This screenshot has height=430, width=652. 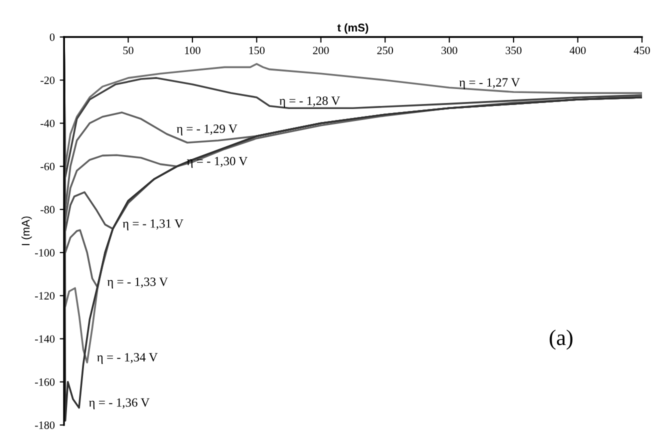 What do you see at coordinates (47, 80) in the screenshot?
I see `y-tick-label: -20` at bounding box center [47, 80].